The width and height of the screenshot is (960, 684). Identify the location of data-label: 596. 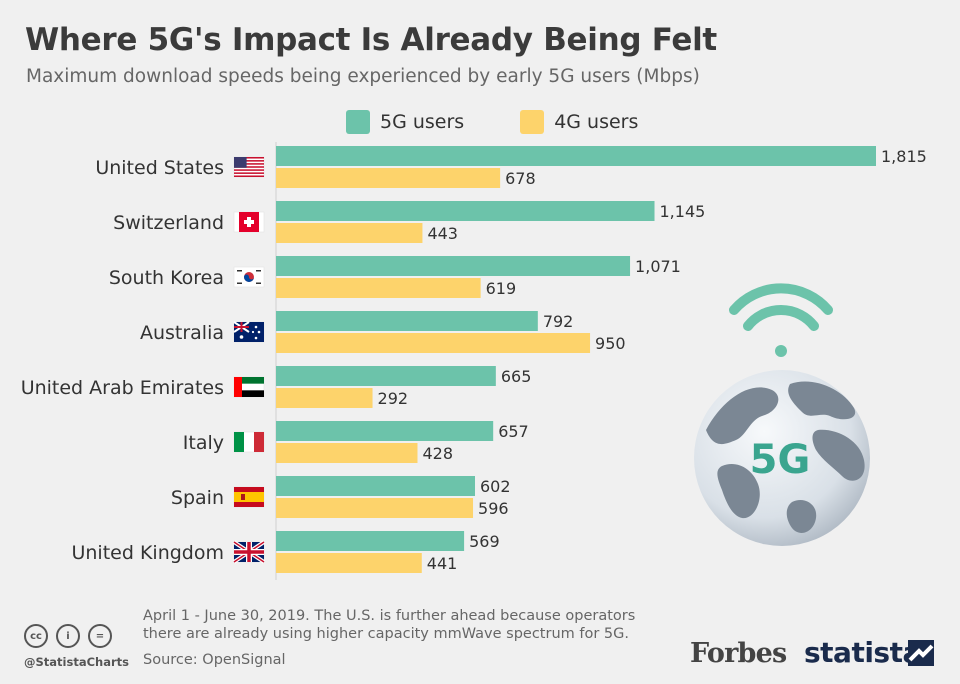
(493, 508).